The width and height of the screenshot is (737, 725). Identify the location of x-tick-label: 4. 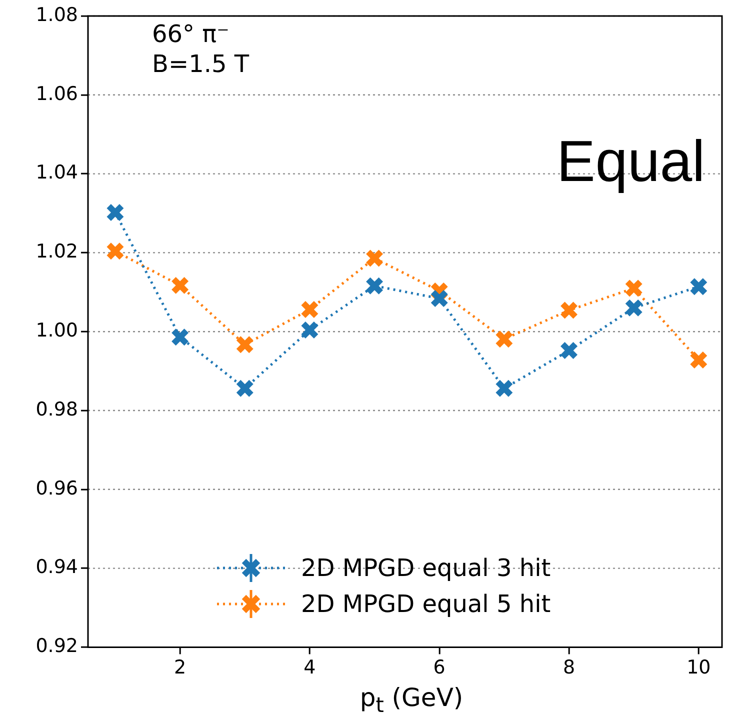
(310, 667).